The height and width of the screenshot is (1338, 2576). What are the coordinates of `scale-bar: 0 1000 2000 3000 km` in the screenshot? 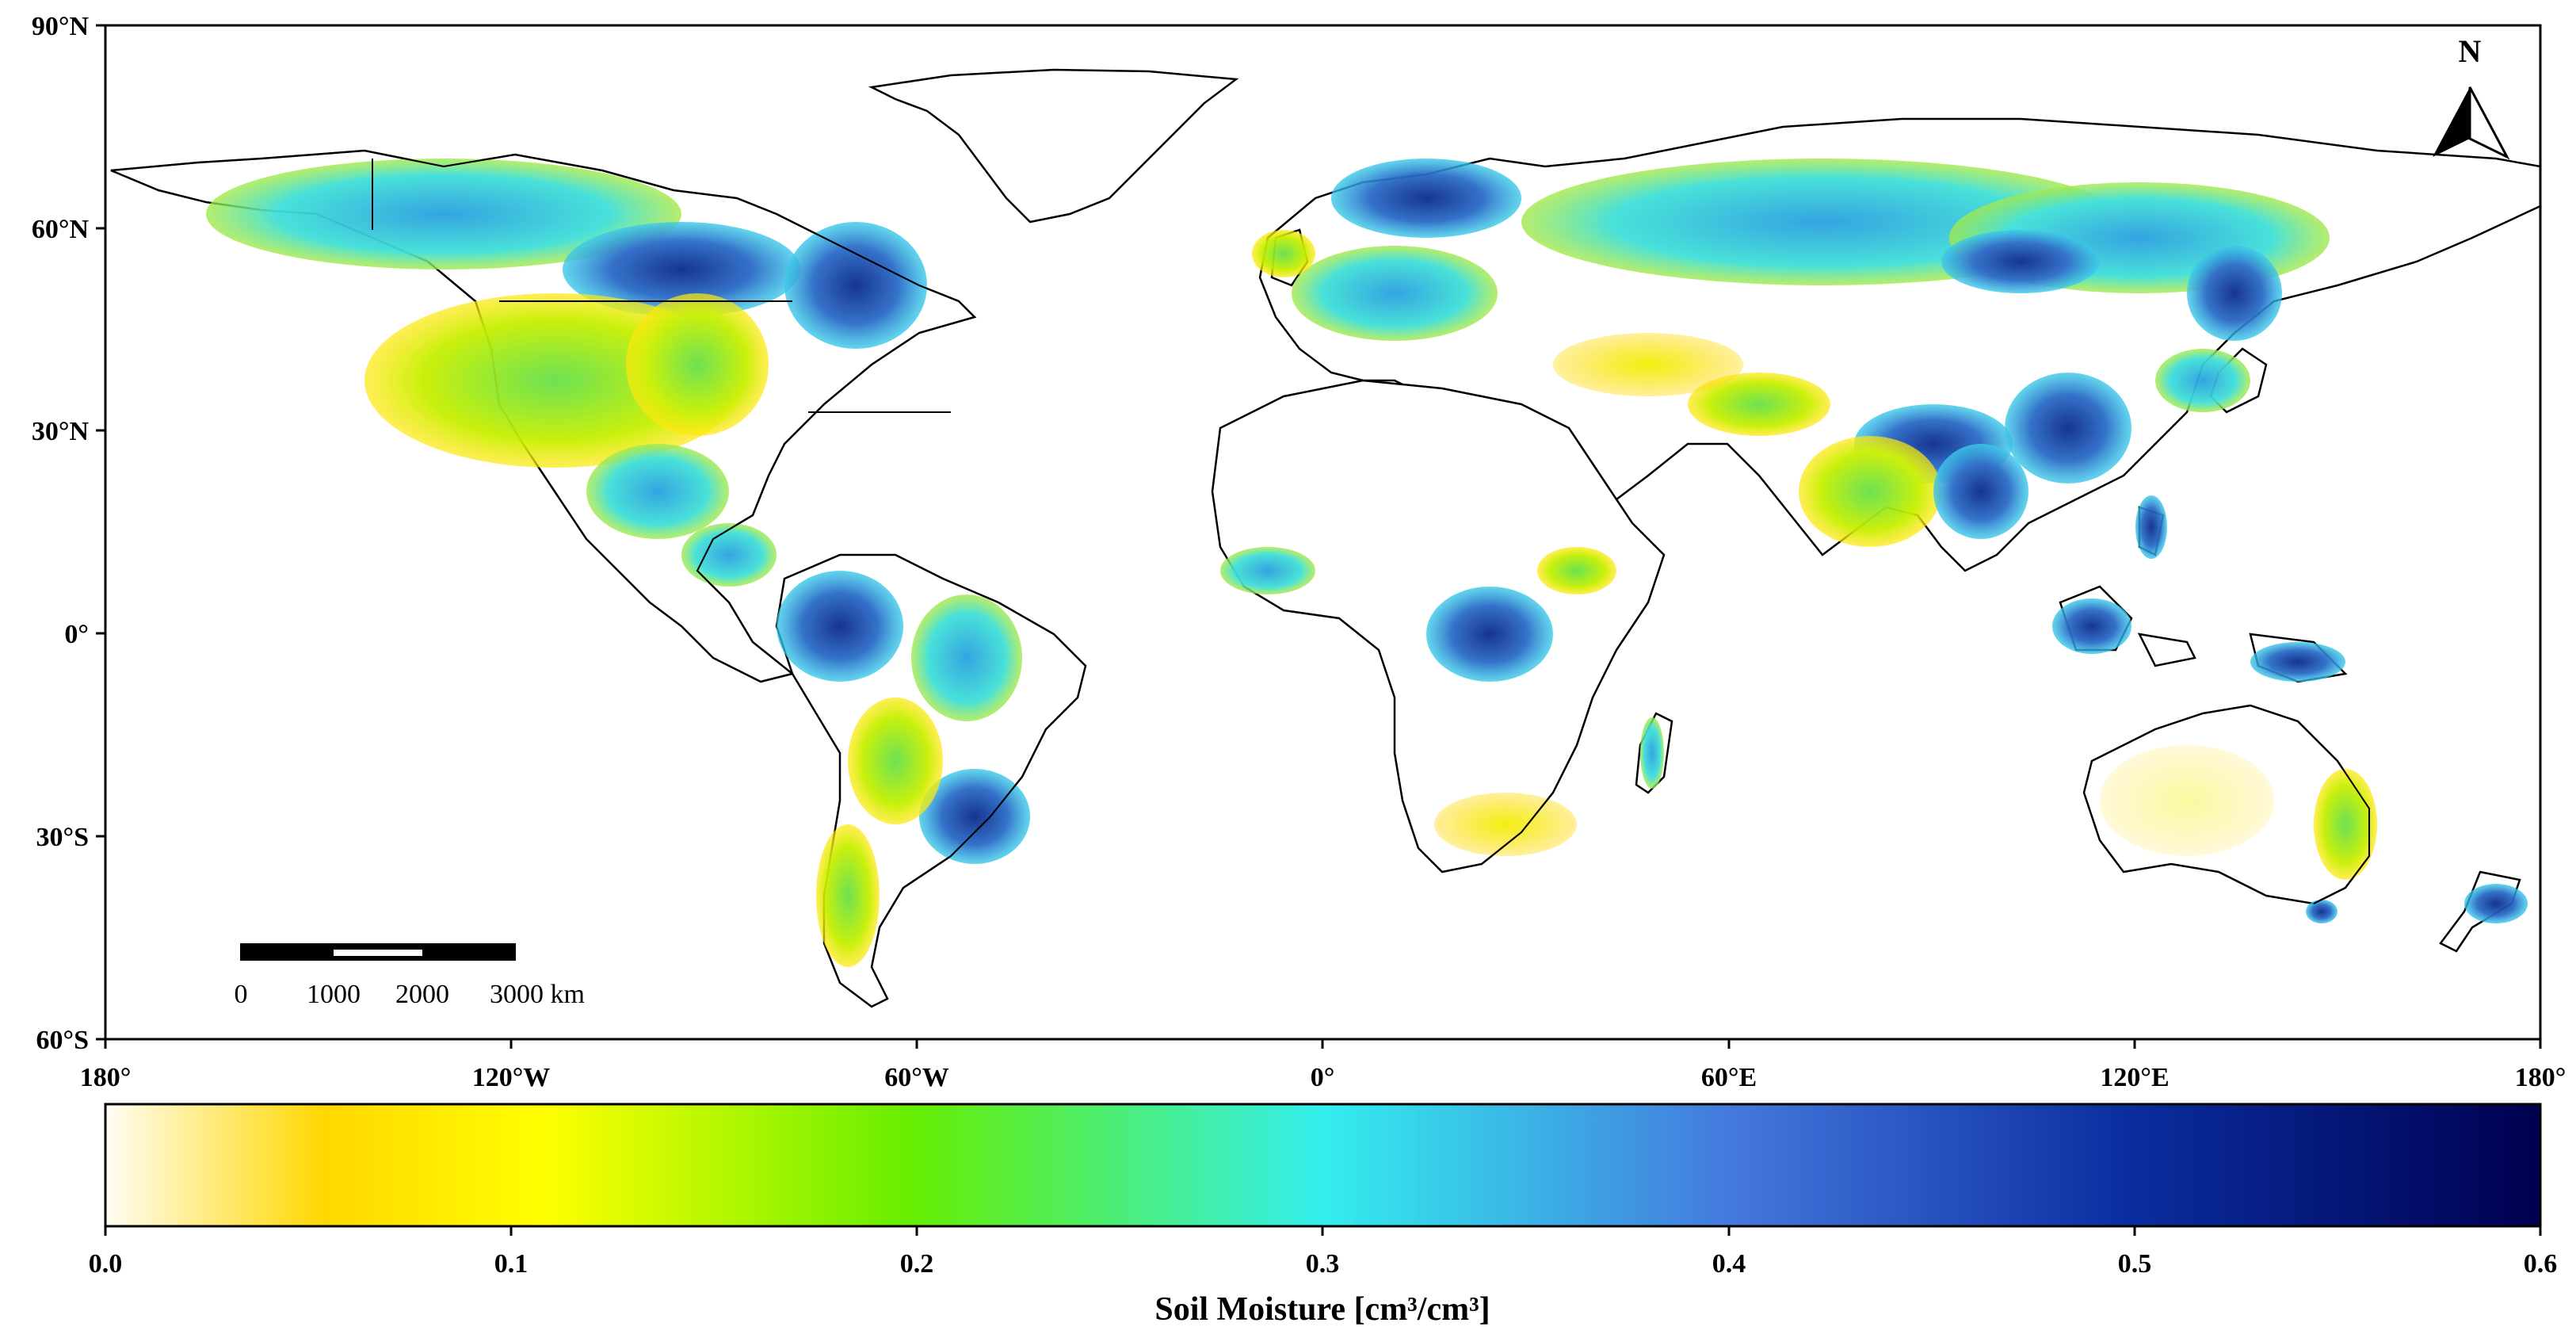 It's located at (410, 976).